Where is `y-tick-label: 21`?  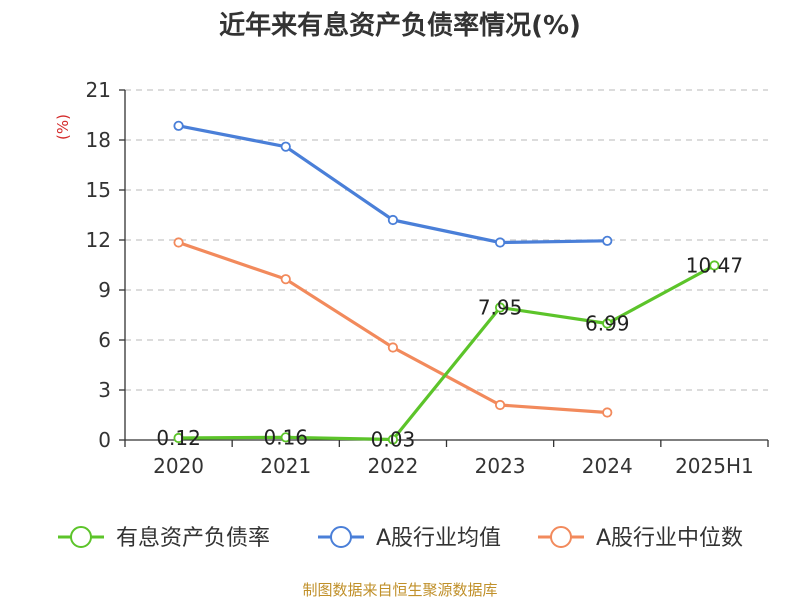
y-tick-label: 21 is located at coordinates (98, 90).